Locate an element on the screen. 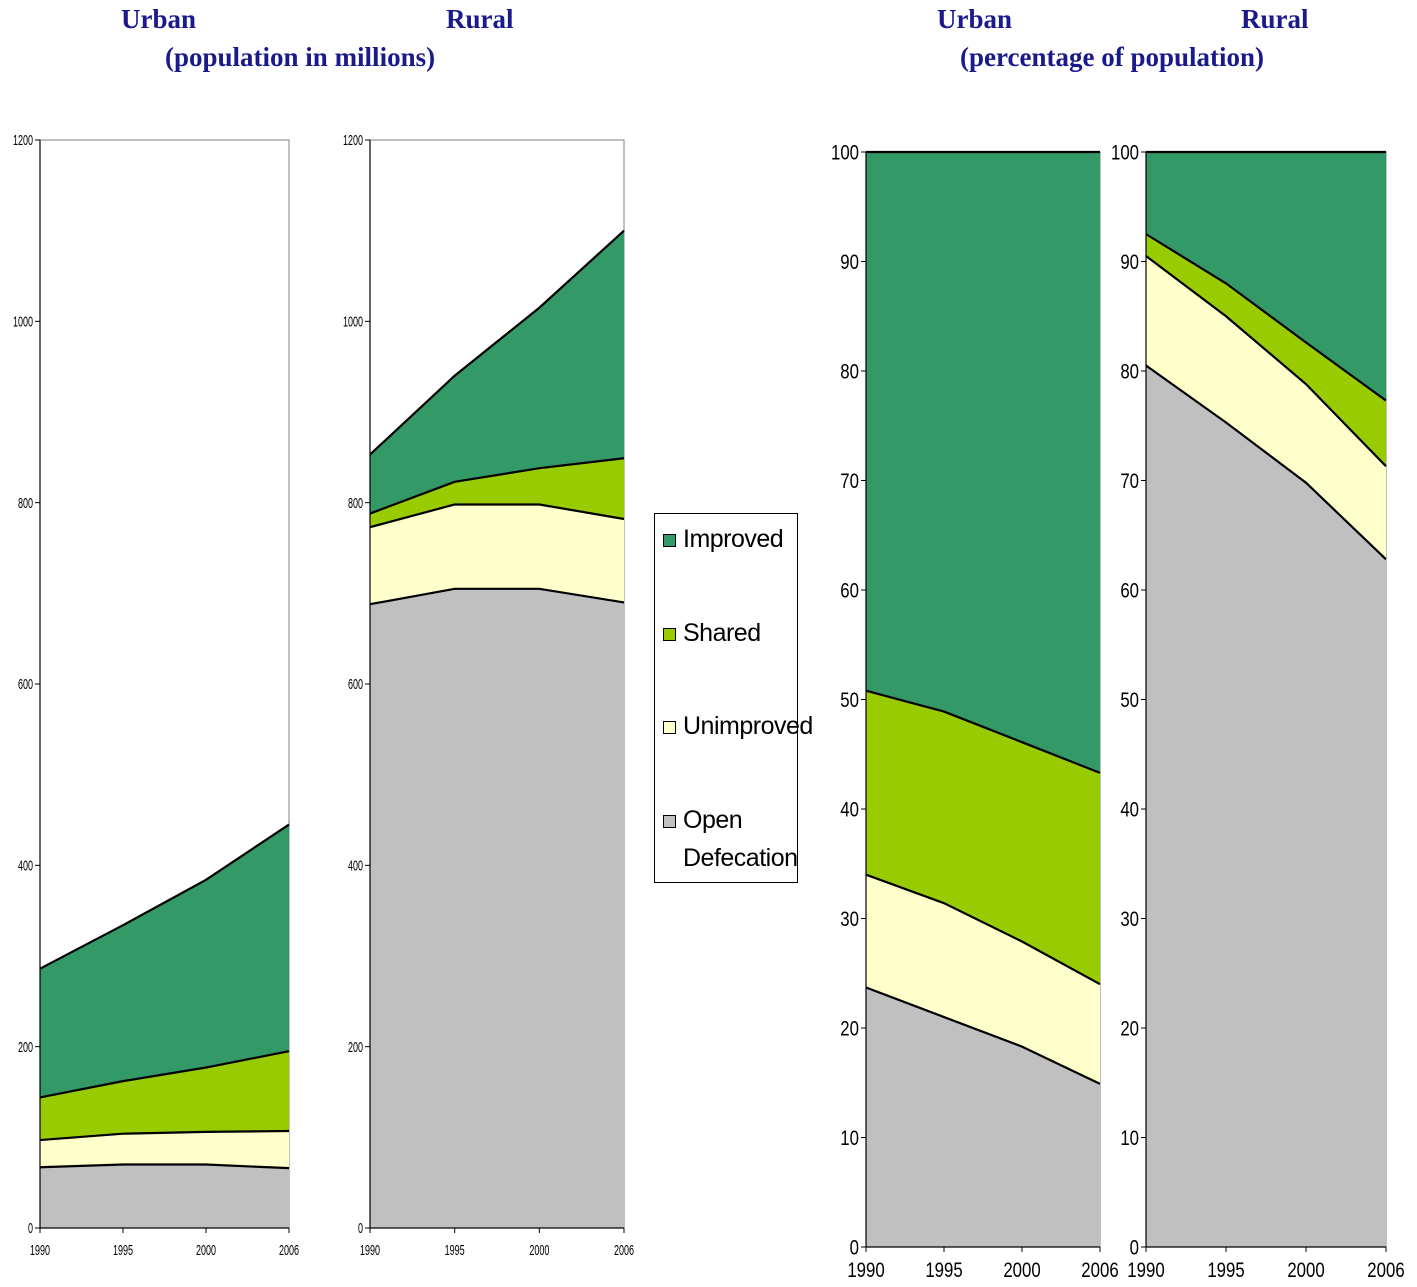 The image size is (1417, 1287). legend-swatch-improved is located at coordinates (669, 540).